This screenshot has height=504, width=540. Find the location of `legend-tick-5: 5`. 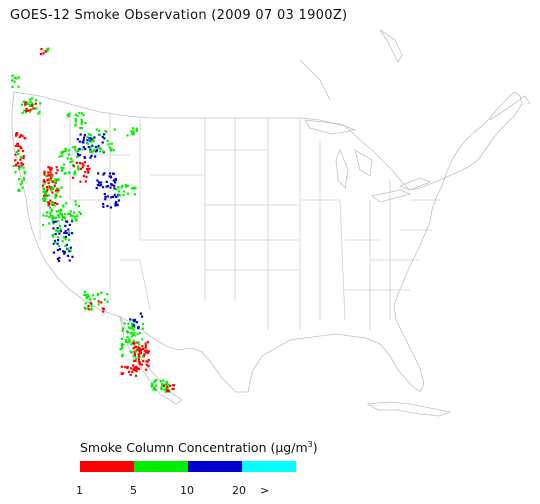

legend-tick-5: 5 is located at coordinates (133, 490).